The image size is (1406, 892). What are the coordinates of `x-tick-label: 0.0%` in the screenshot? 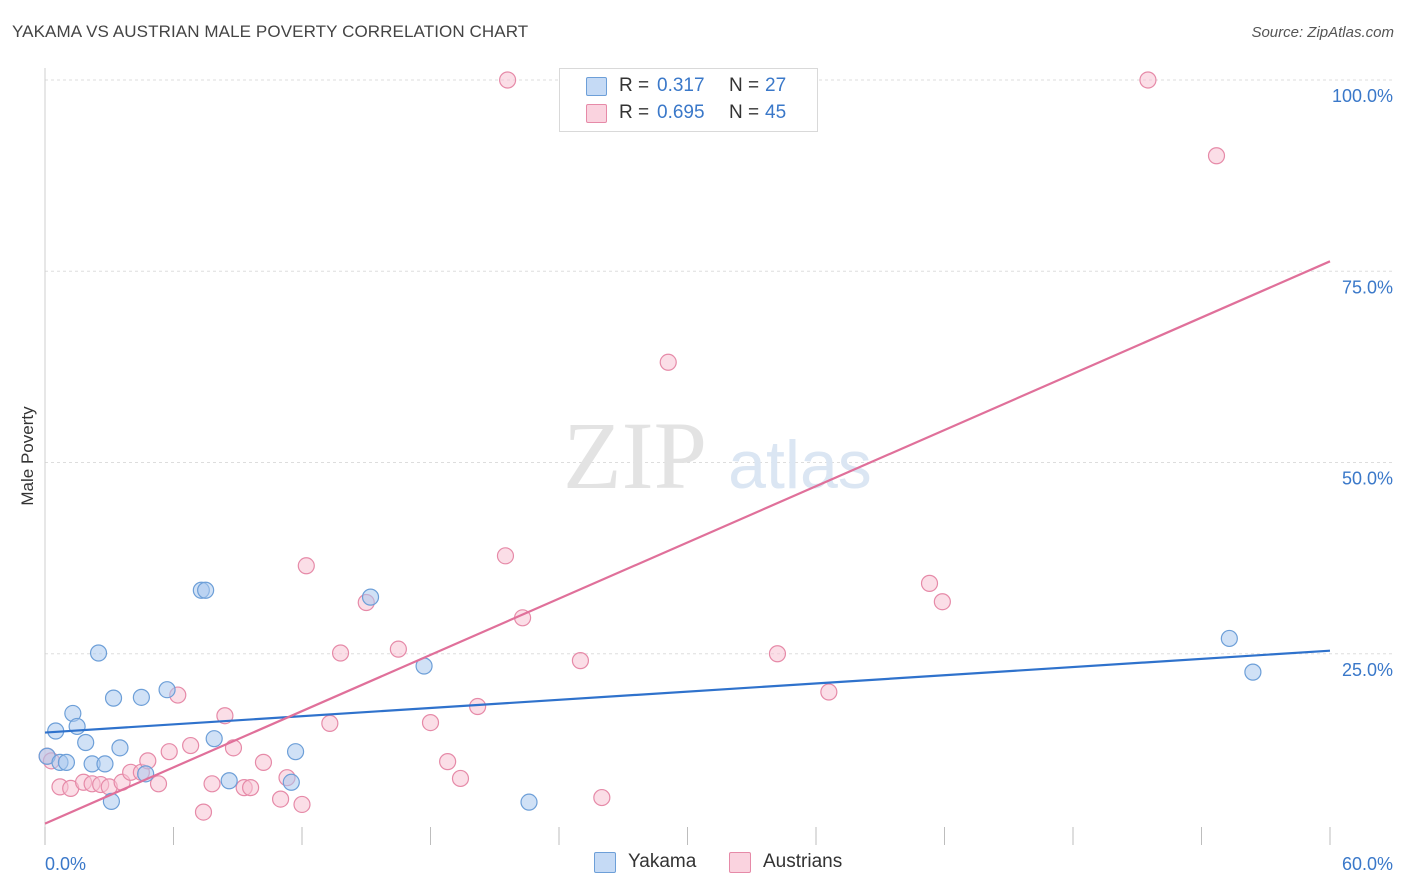 It's located at (65, 864).